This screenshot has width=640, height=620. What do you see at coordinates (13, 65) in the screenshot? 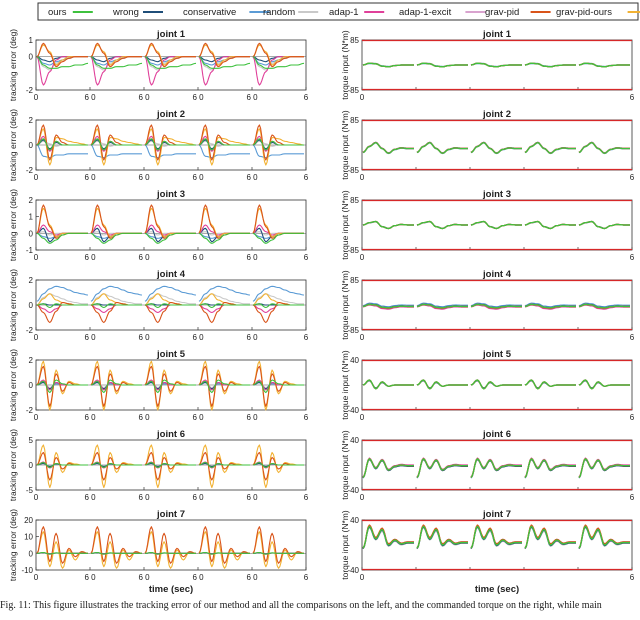
I see `panel-left-joint-1-ylabel: tracking error (deg)` at bounding box center [13, 65].